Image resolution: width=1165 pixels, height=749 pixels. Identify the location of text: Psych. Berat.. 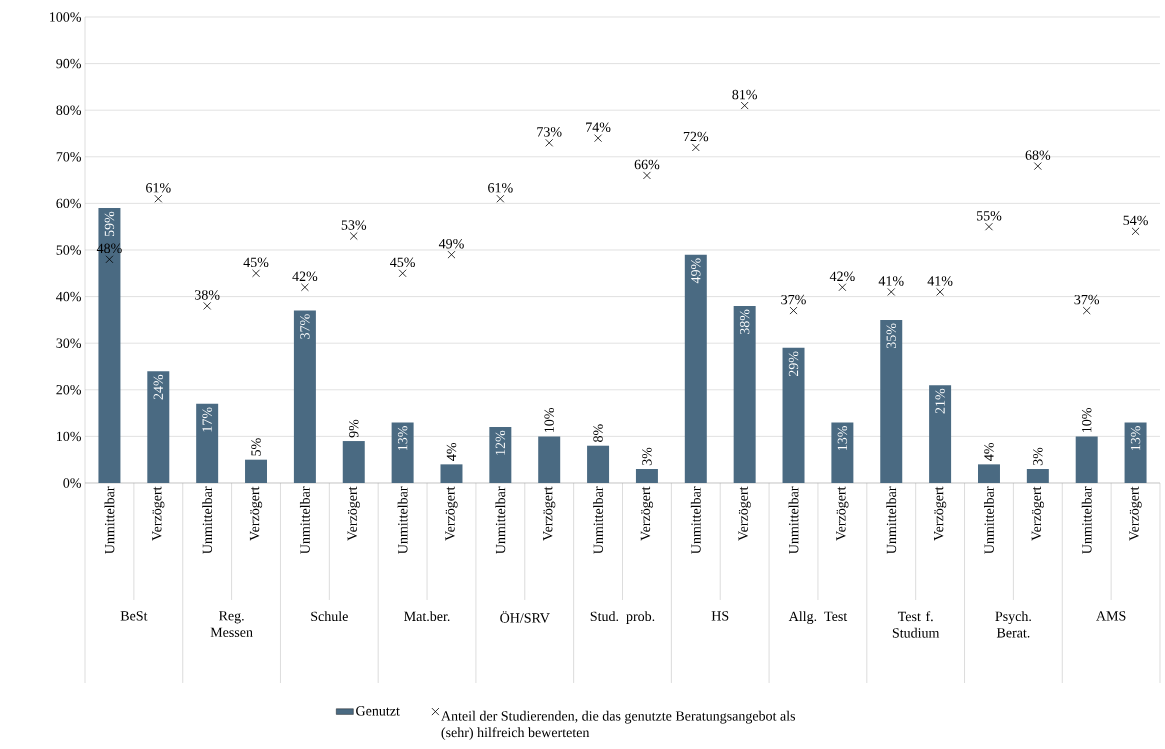
(1013, 624).